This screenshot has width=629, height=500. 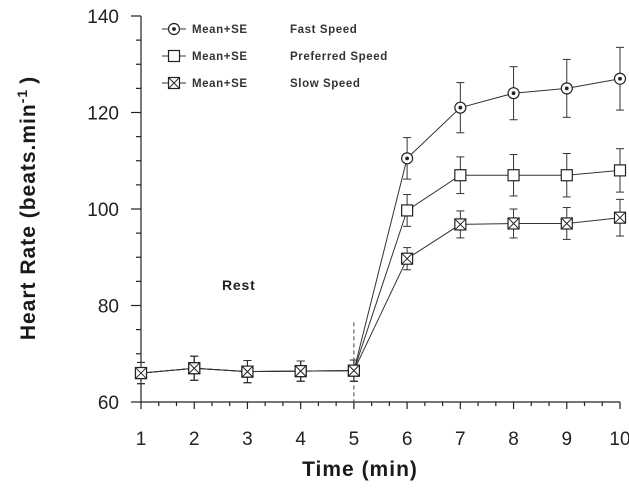 What do you see at coordinates (325, 84) in the screenshot?
I see `legend-label: Slow Speed` at bounding box center [325, 84].